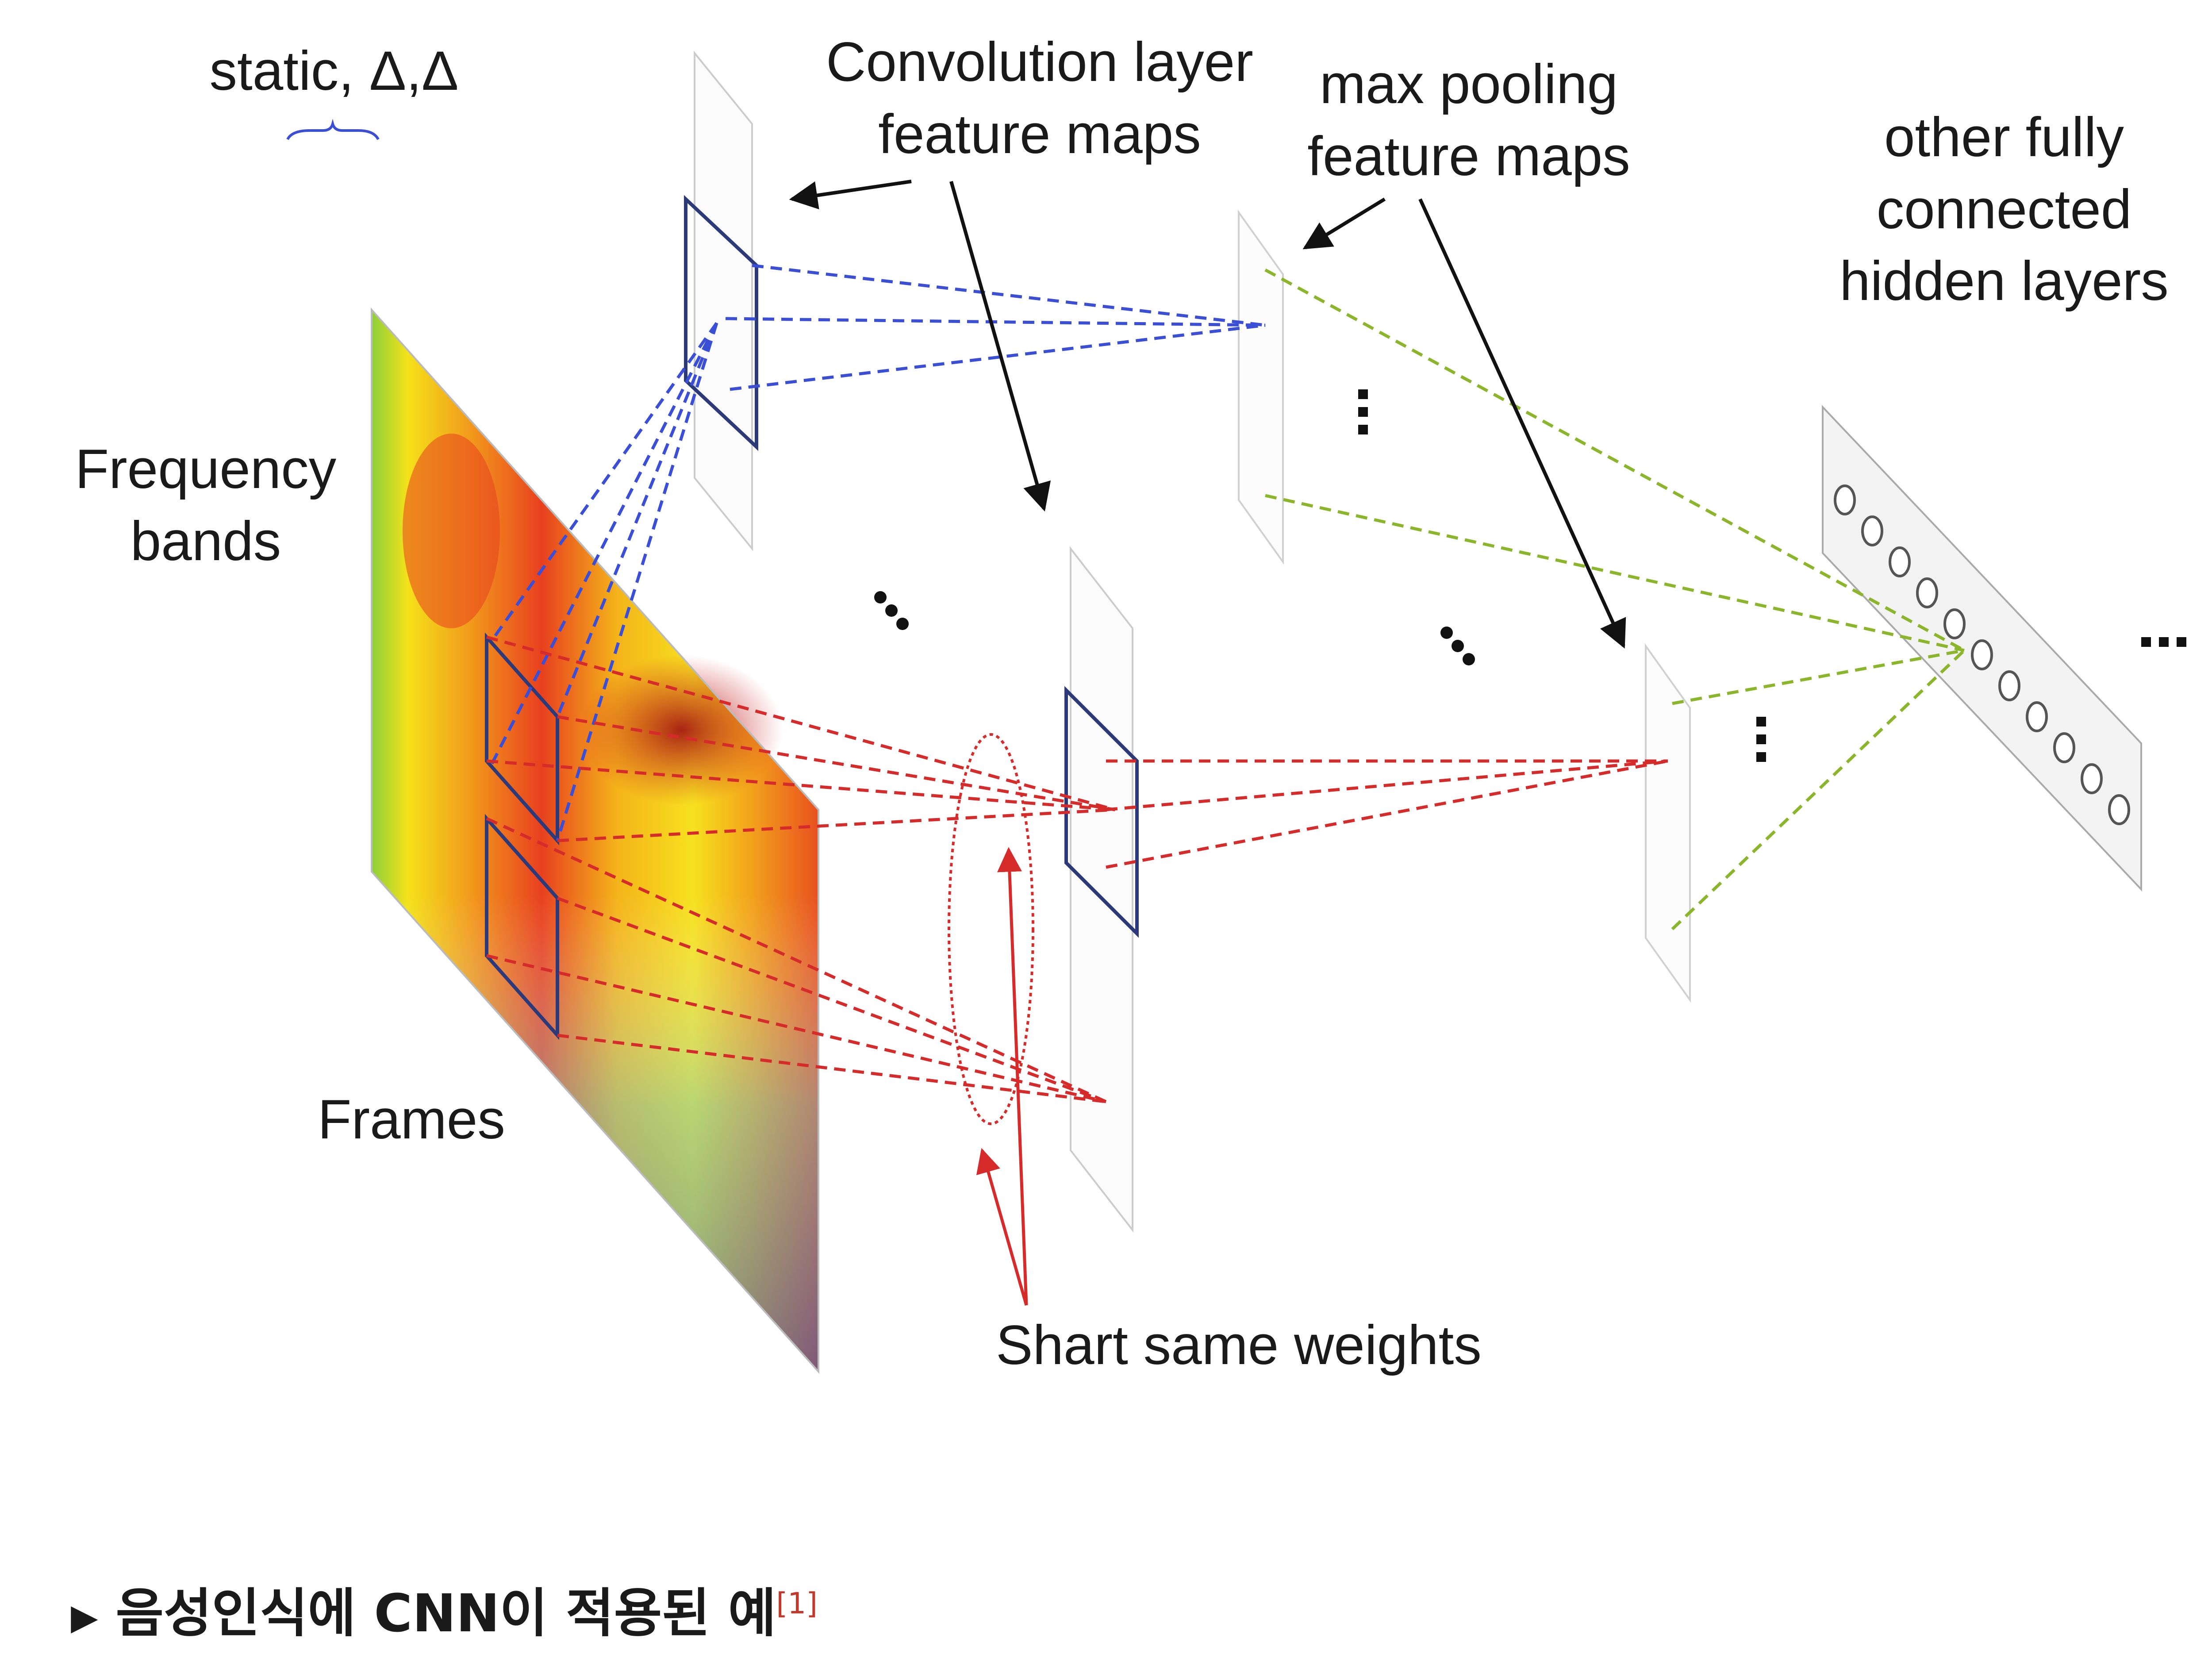 Image resolution: width=2212 pixels, height=1676 pixels. I want to click on fully-connected-layer, so click(1982, 648).